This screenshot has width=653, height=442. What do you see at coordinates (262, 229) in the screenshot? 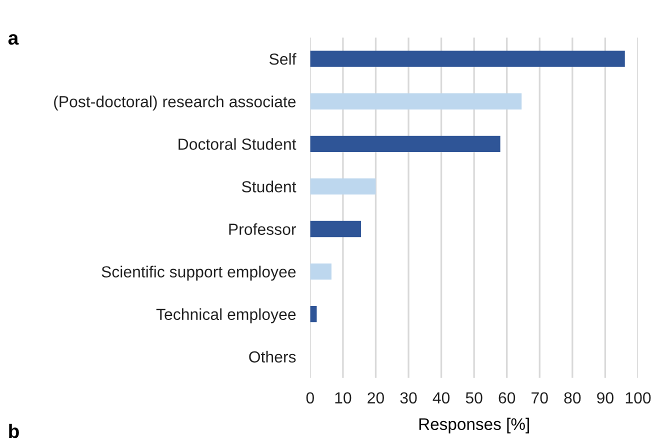
I see `y-tick-label: Professor` at bounding box center [262, 229].